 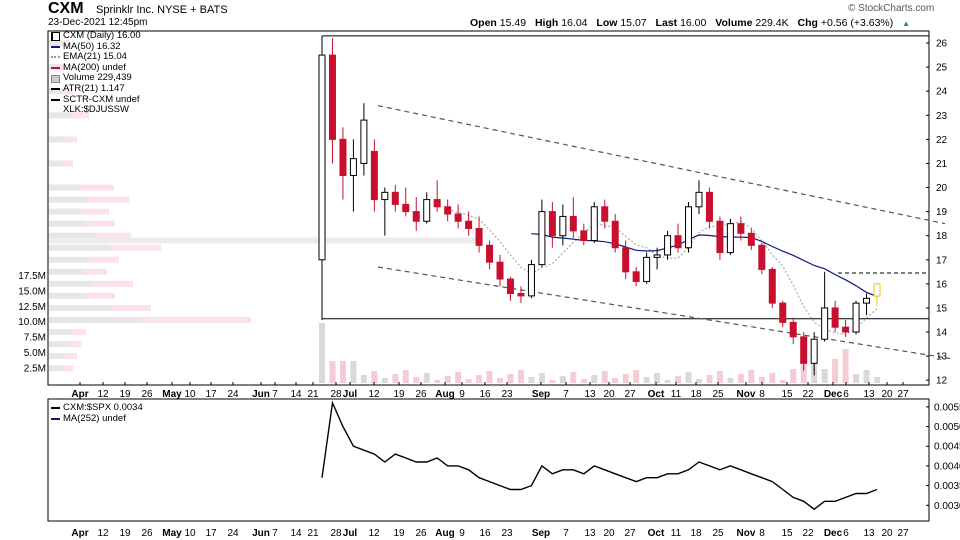 I want to click on legend-text: CXM:$SPX 0.0034, so click(x=103, y=407).